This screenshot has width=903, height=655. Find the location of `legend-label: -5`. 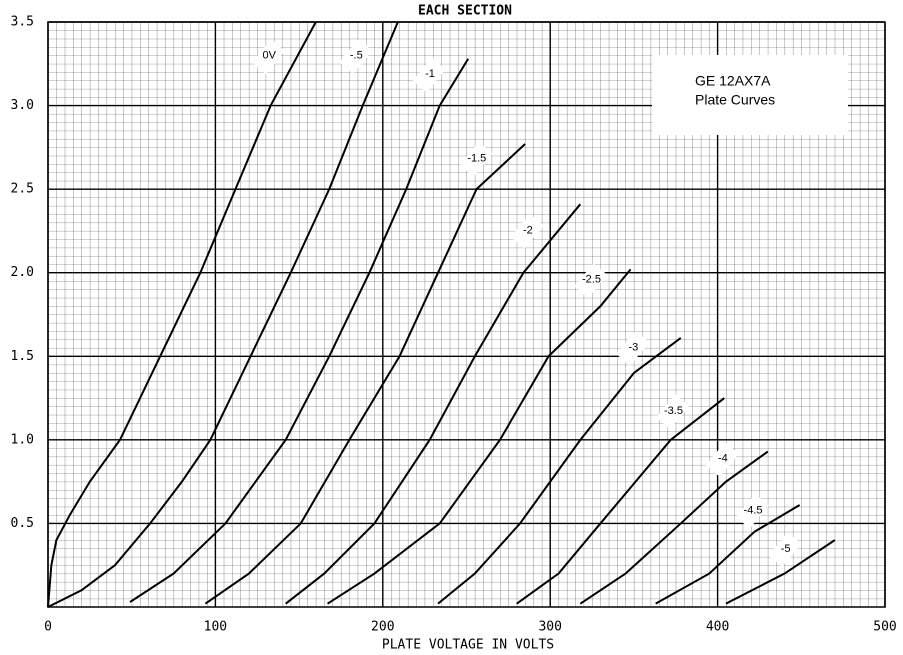

legend-label: -5 is located at coordinates (786, 549).